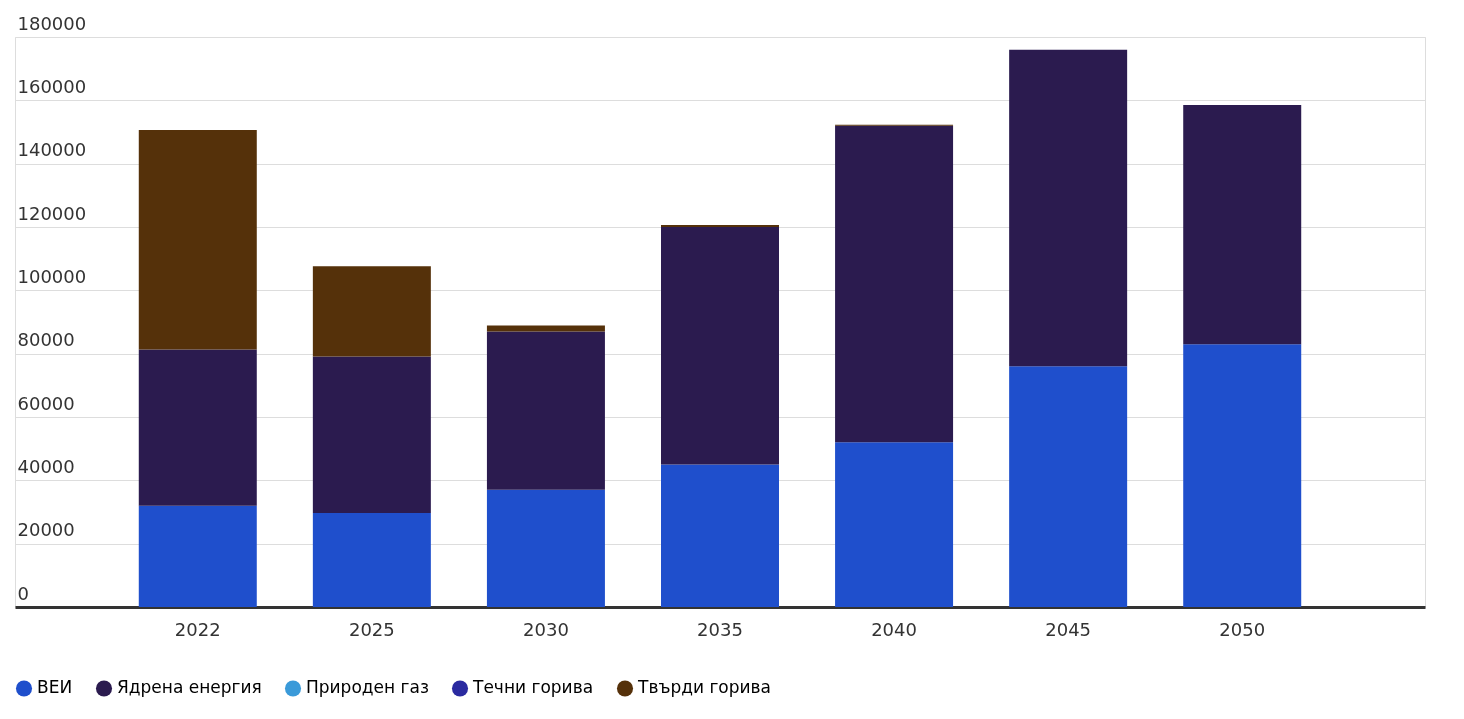 Image resolution: width=1464 pixels, height=719 pixels. What do you see at coordinates (46, 340) in the screenshot?
I see `y-tick-label: 80000` at bounding box center [46, 340].